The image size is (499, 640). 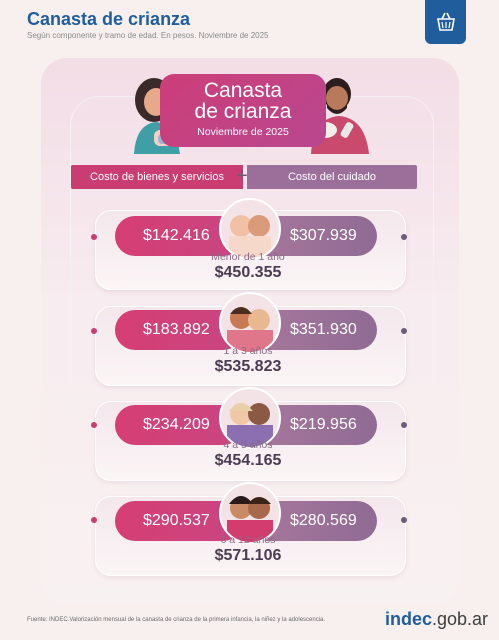 I want to click on total-cost: $571.106, so click(x=248, y=555).